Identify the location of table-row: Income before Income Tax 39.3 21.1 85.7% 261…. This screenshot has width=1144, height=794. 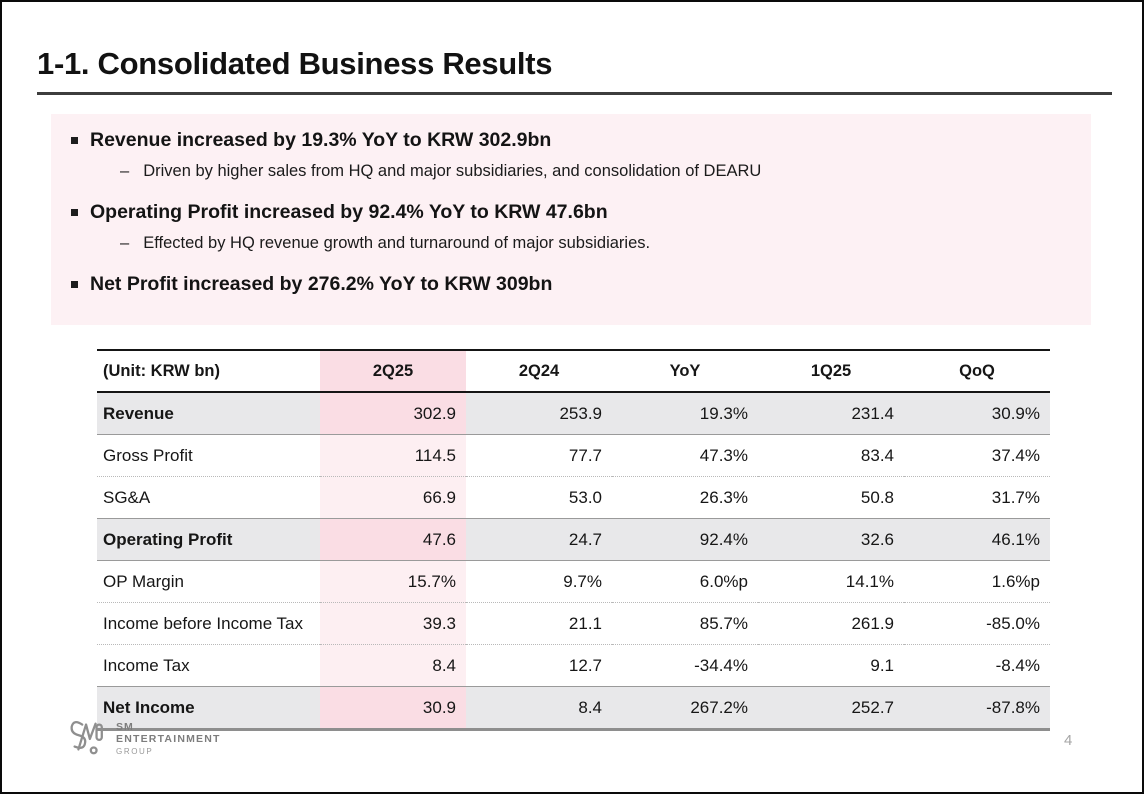
(573, 623).